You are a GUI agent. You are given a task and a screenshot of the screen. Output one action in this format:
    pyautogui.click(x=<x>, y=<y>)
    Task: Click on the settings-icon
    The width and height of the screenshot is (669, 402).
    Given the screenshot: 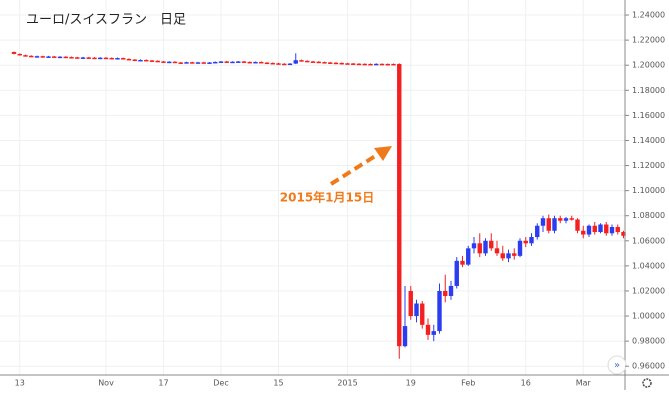 What is the action you would take?
    pyautogui.click(x=647, y=383)
    